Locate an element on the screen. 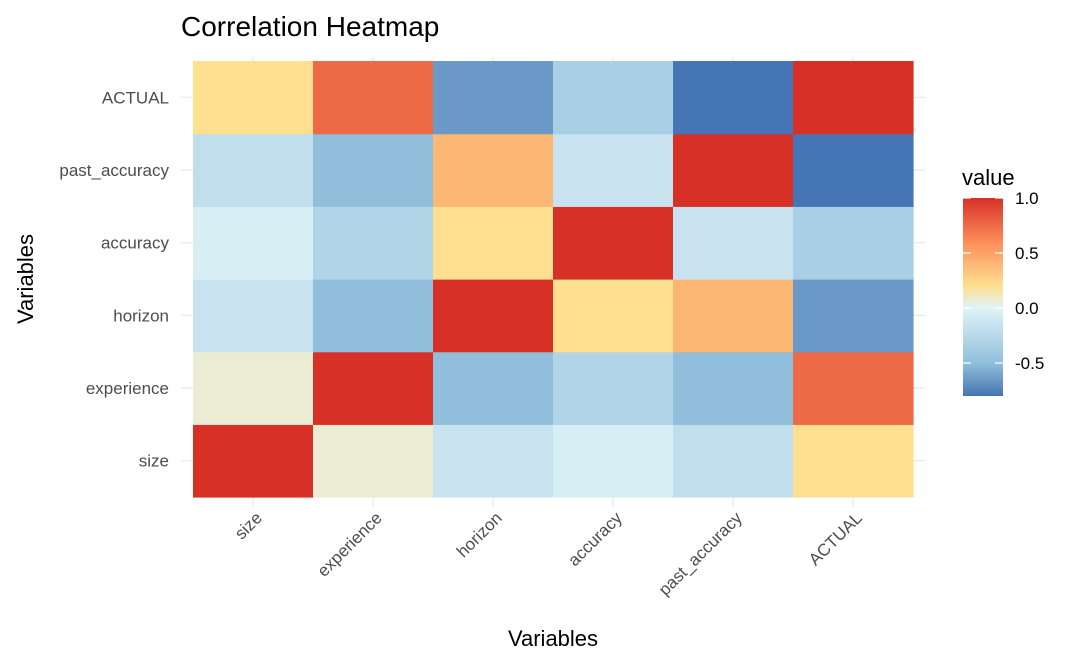  y-tick-label: past_accuracy is located at coordinates (114, 170).